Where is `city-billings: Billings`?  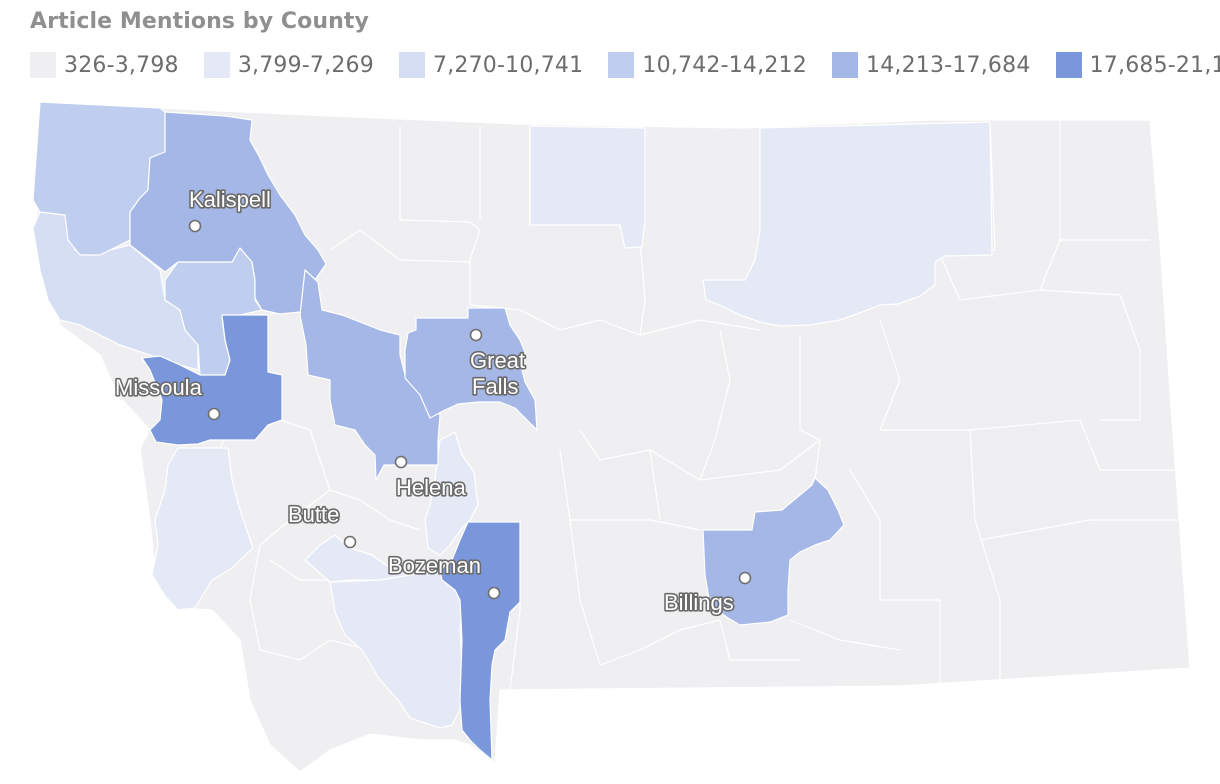
city-billings: Billings is located at coordinates (707, 594).